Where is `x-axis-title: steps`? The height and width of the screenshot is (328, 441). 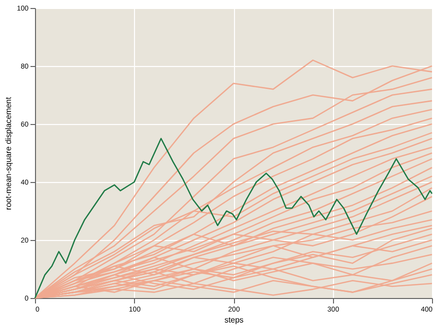
x-axis-title: steps is located at coordinates (234, 320).